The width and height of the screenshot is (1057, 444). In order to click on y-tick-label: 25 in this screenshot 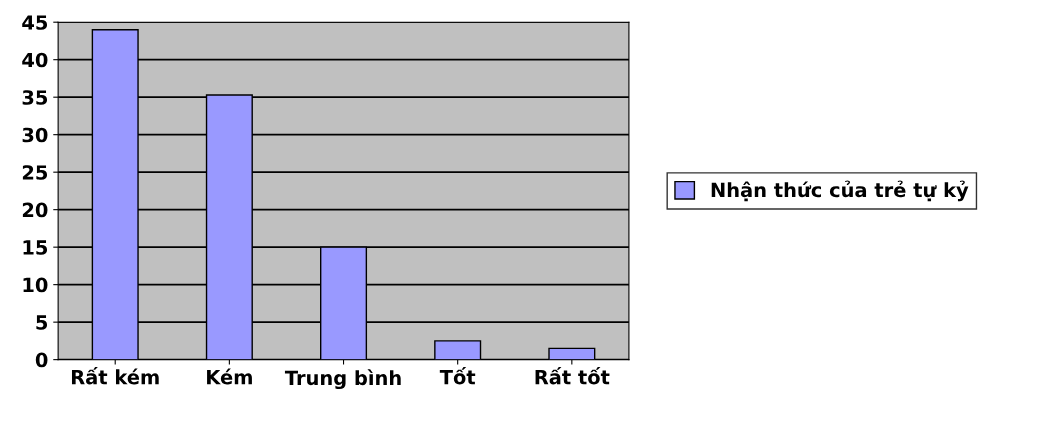, I will do `click(35, 172)`.